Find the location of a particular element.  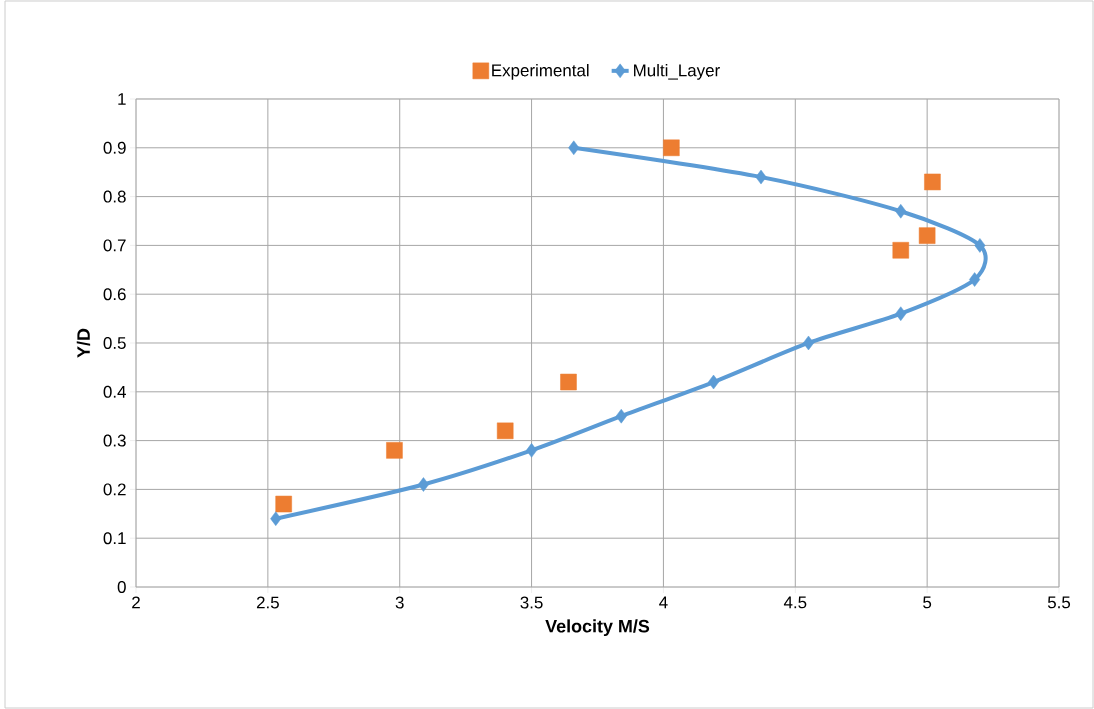

y-tick-label: 0 is located at coordinates (121, 587).